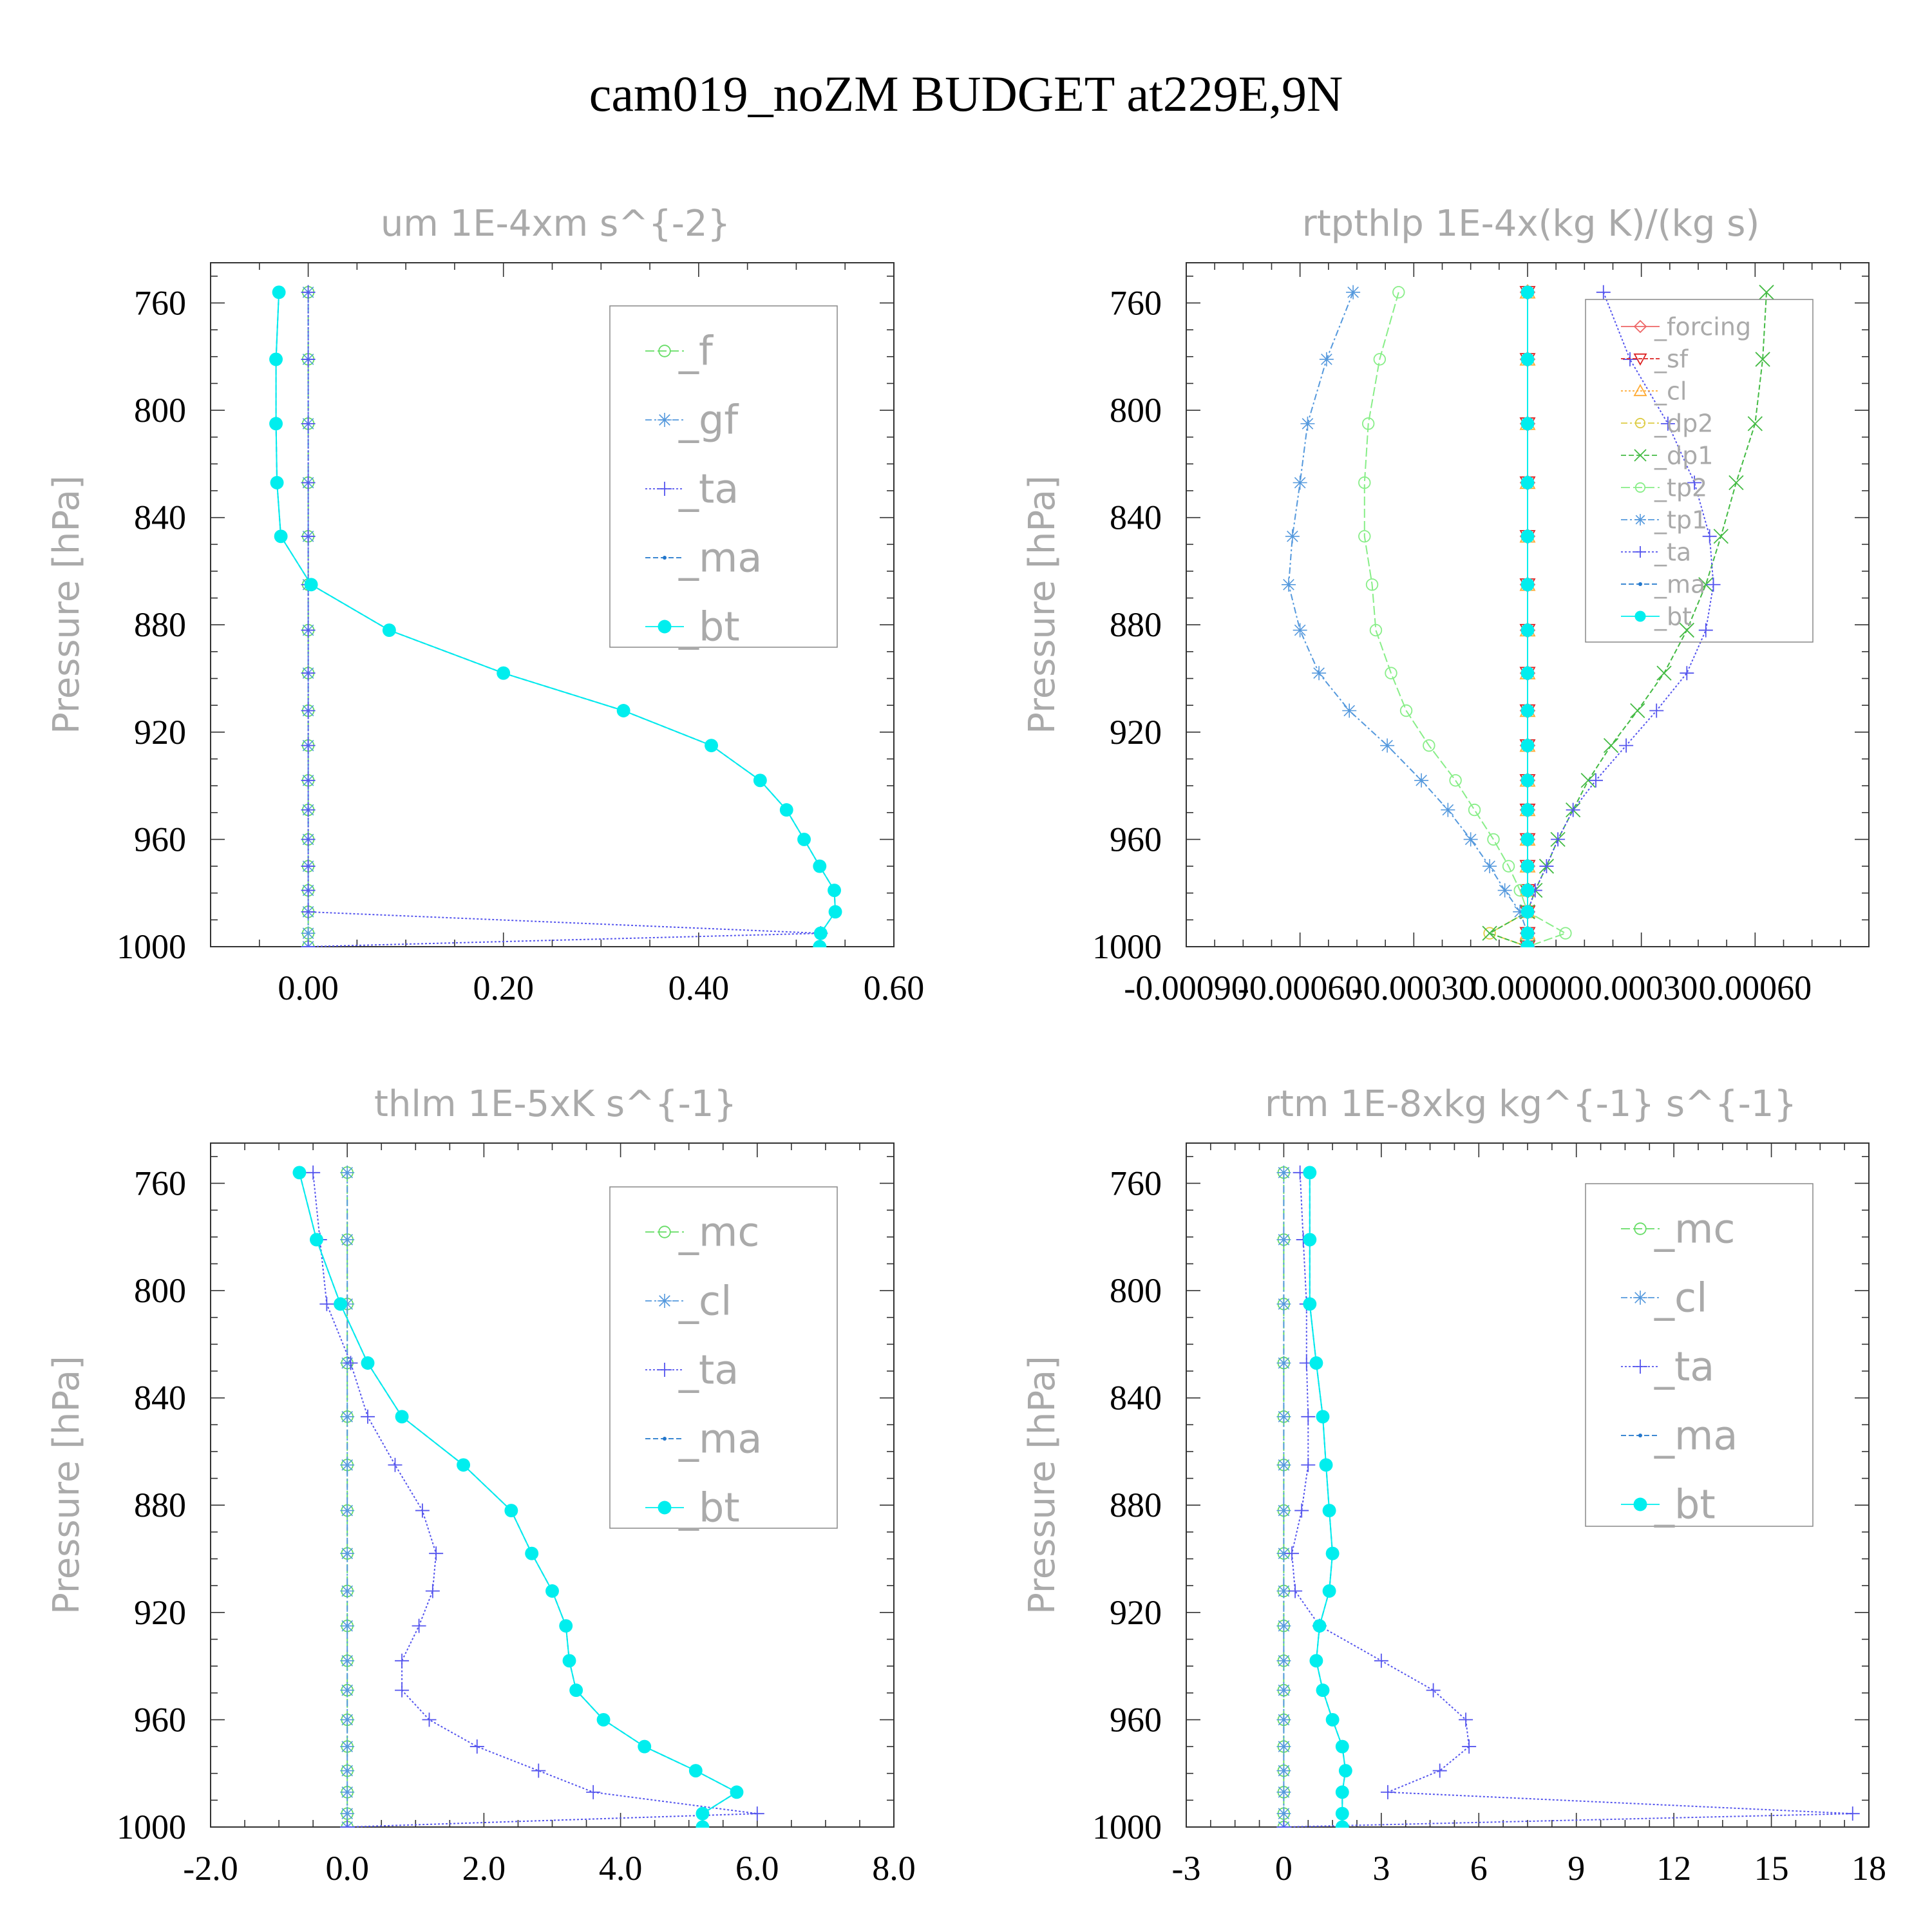  Describe the element at coordinates (160, 302) in the screenshot. I see `y-tick-label: 760` at that location.